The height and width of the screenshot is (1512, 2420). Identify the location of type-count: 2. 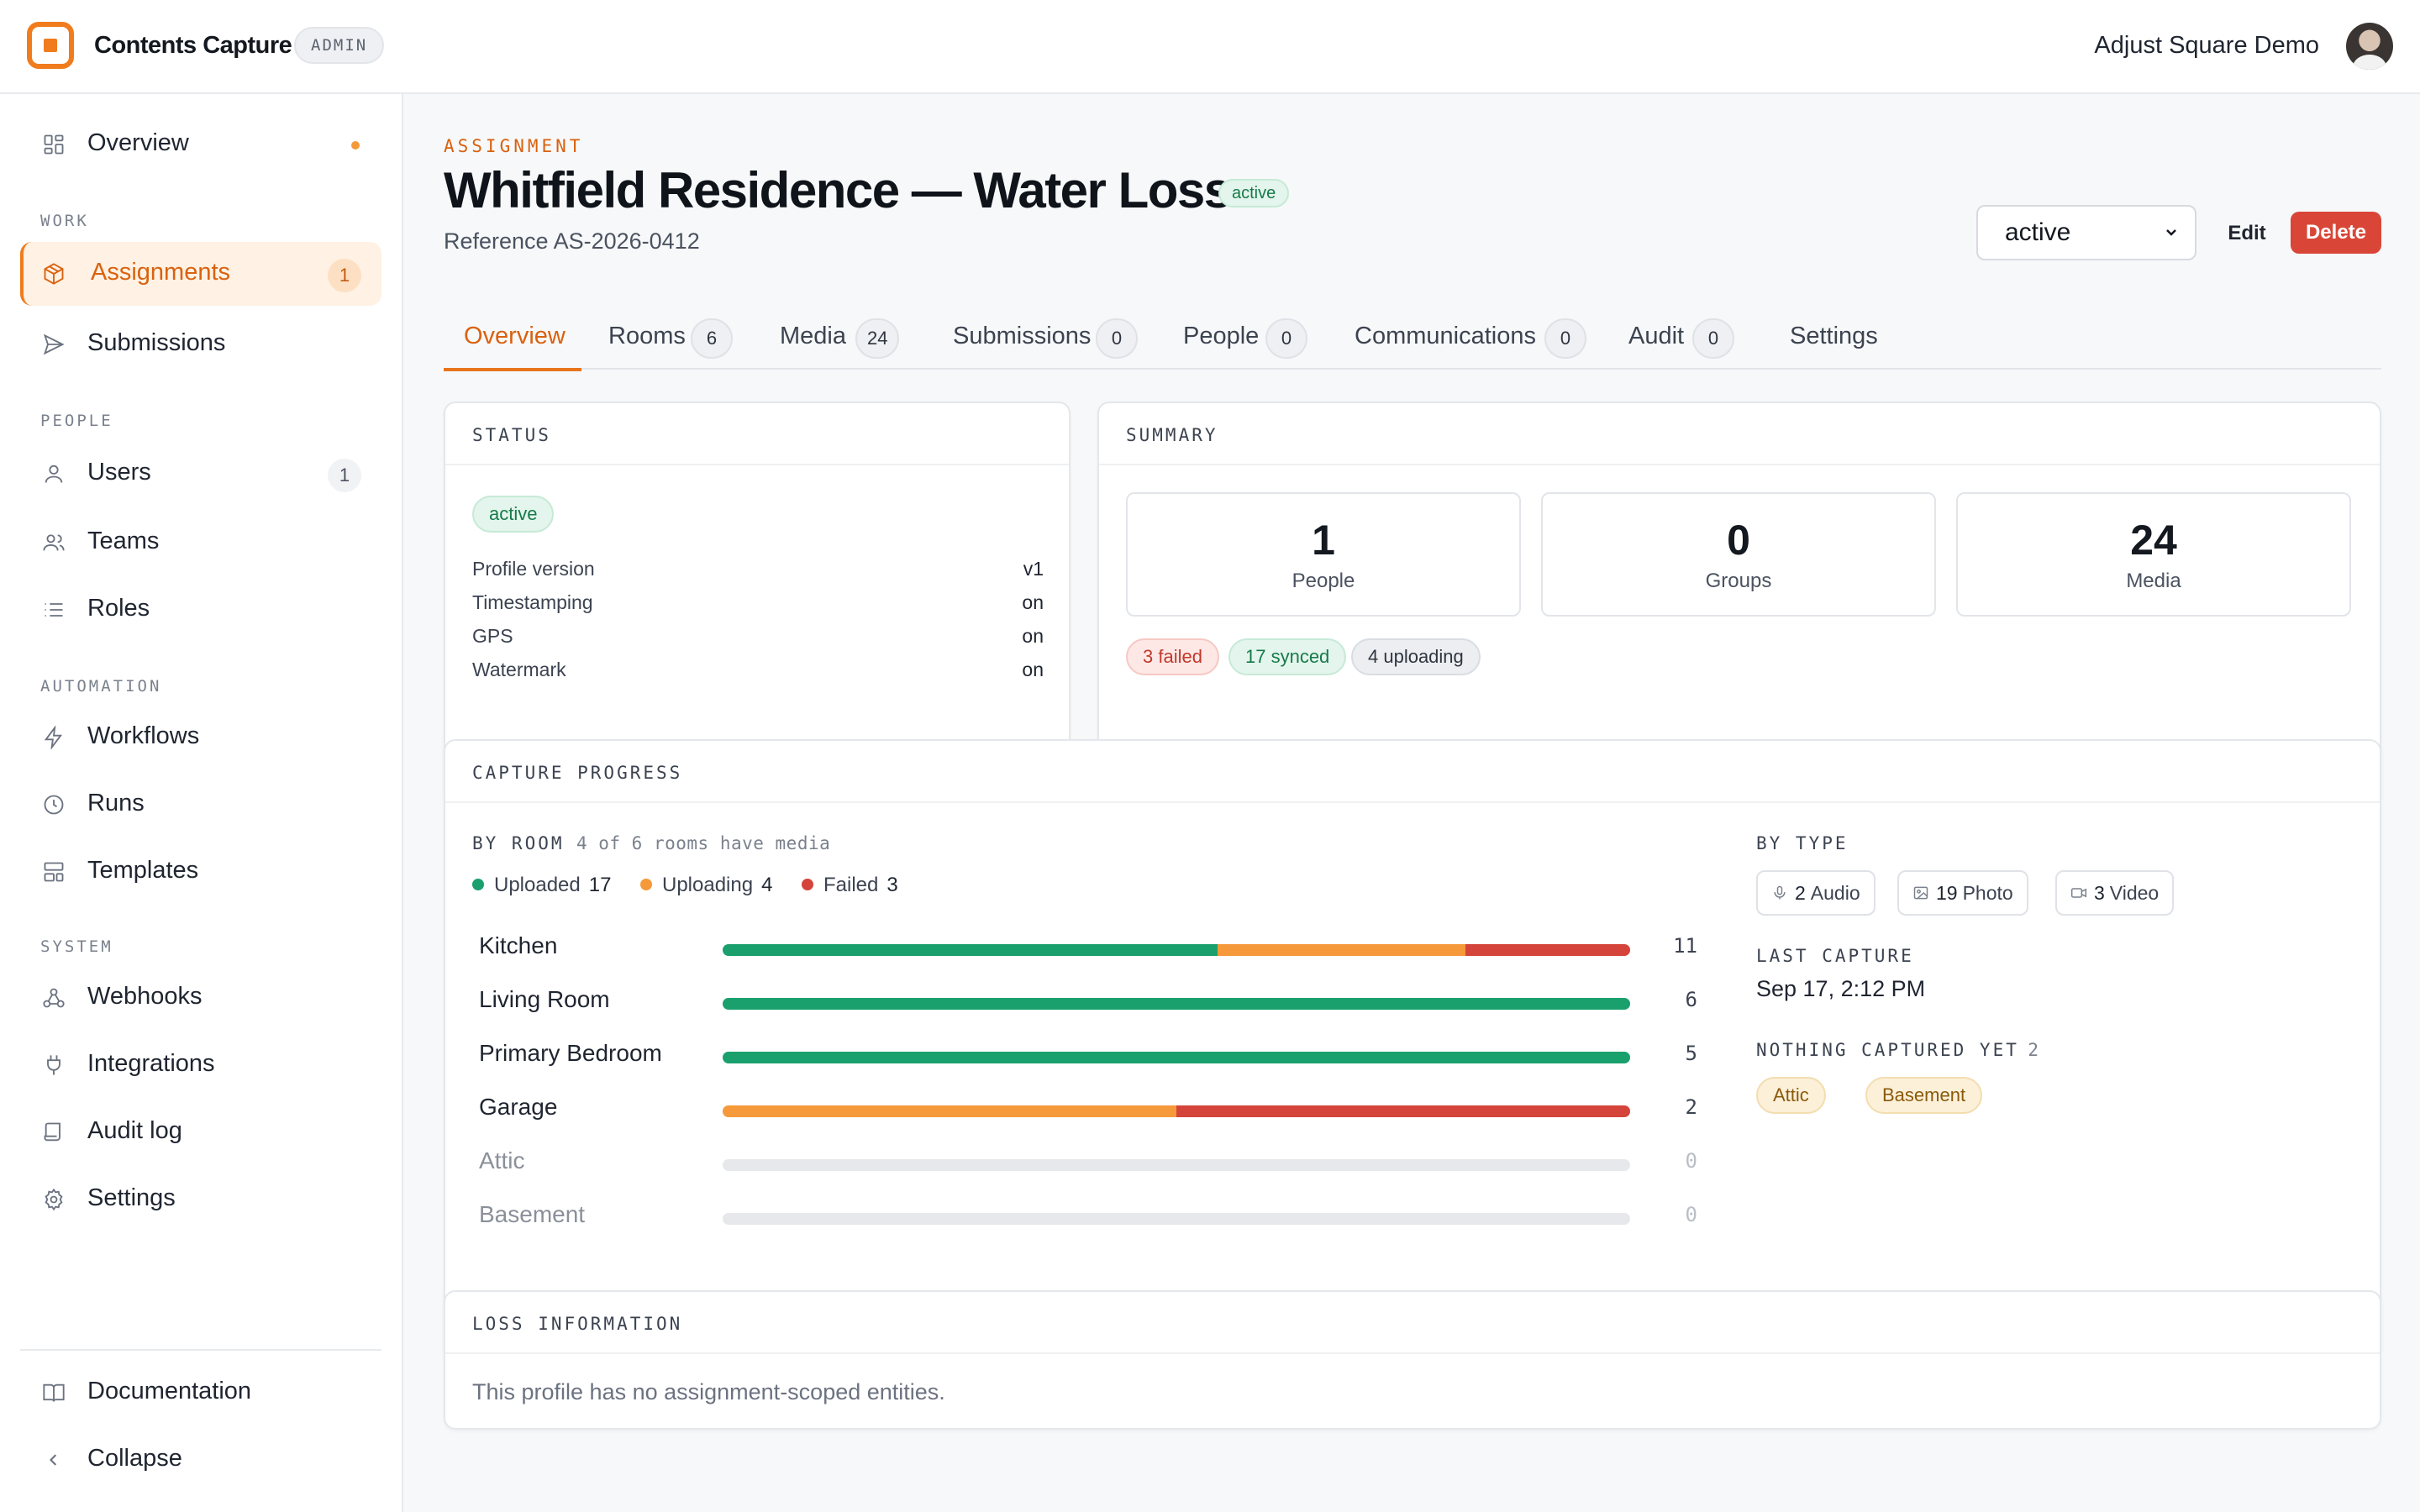
(1801, 893).